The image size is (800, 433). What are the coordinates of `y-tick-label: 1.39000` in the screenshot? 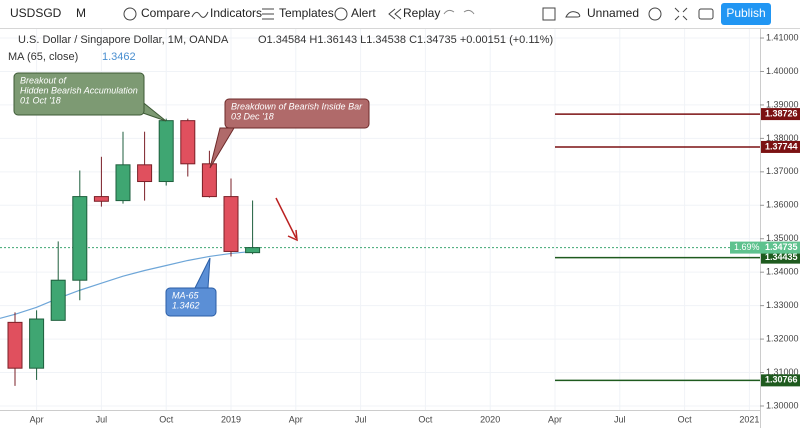 It's located at (782, 104).